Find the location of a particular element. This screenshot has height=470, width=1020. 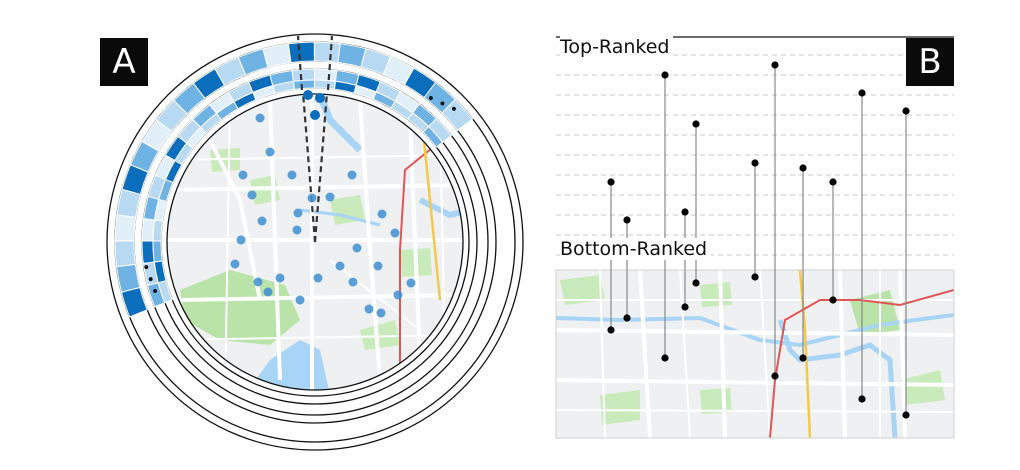

panel-a-badge: A is located at coordinates (124, 62).